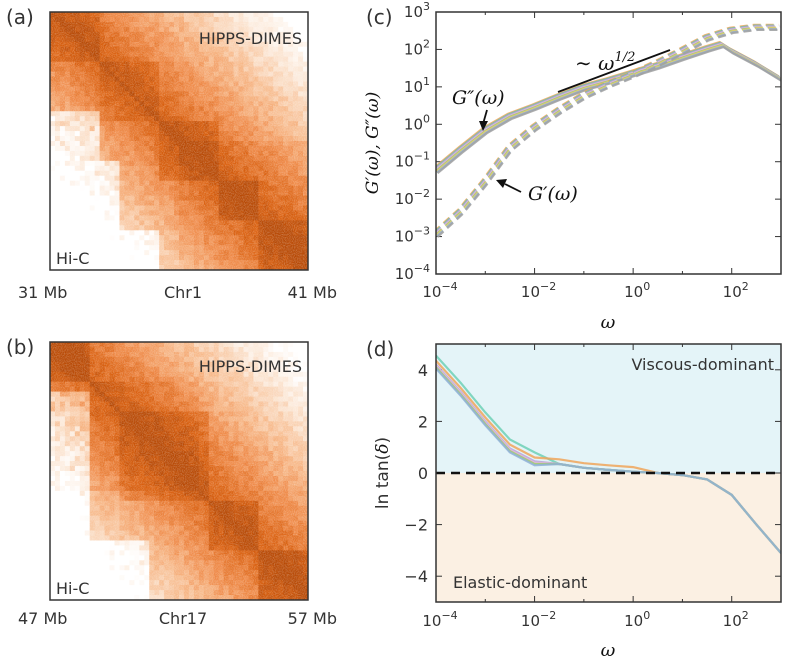 This screenshot has height=668, width=797. What do you see at coordinates (20, 17) in the screenshot?
I see `panel-a-label: (a)` at bounding box center [20, 17].